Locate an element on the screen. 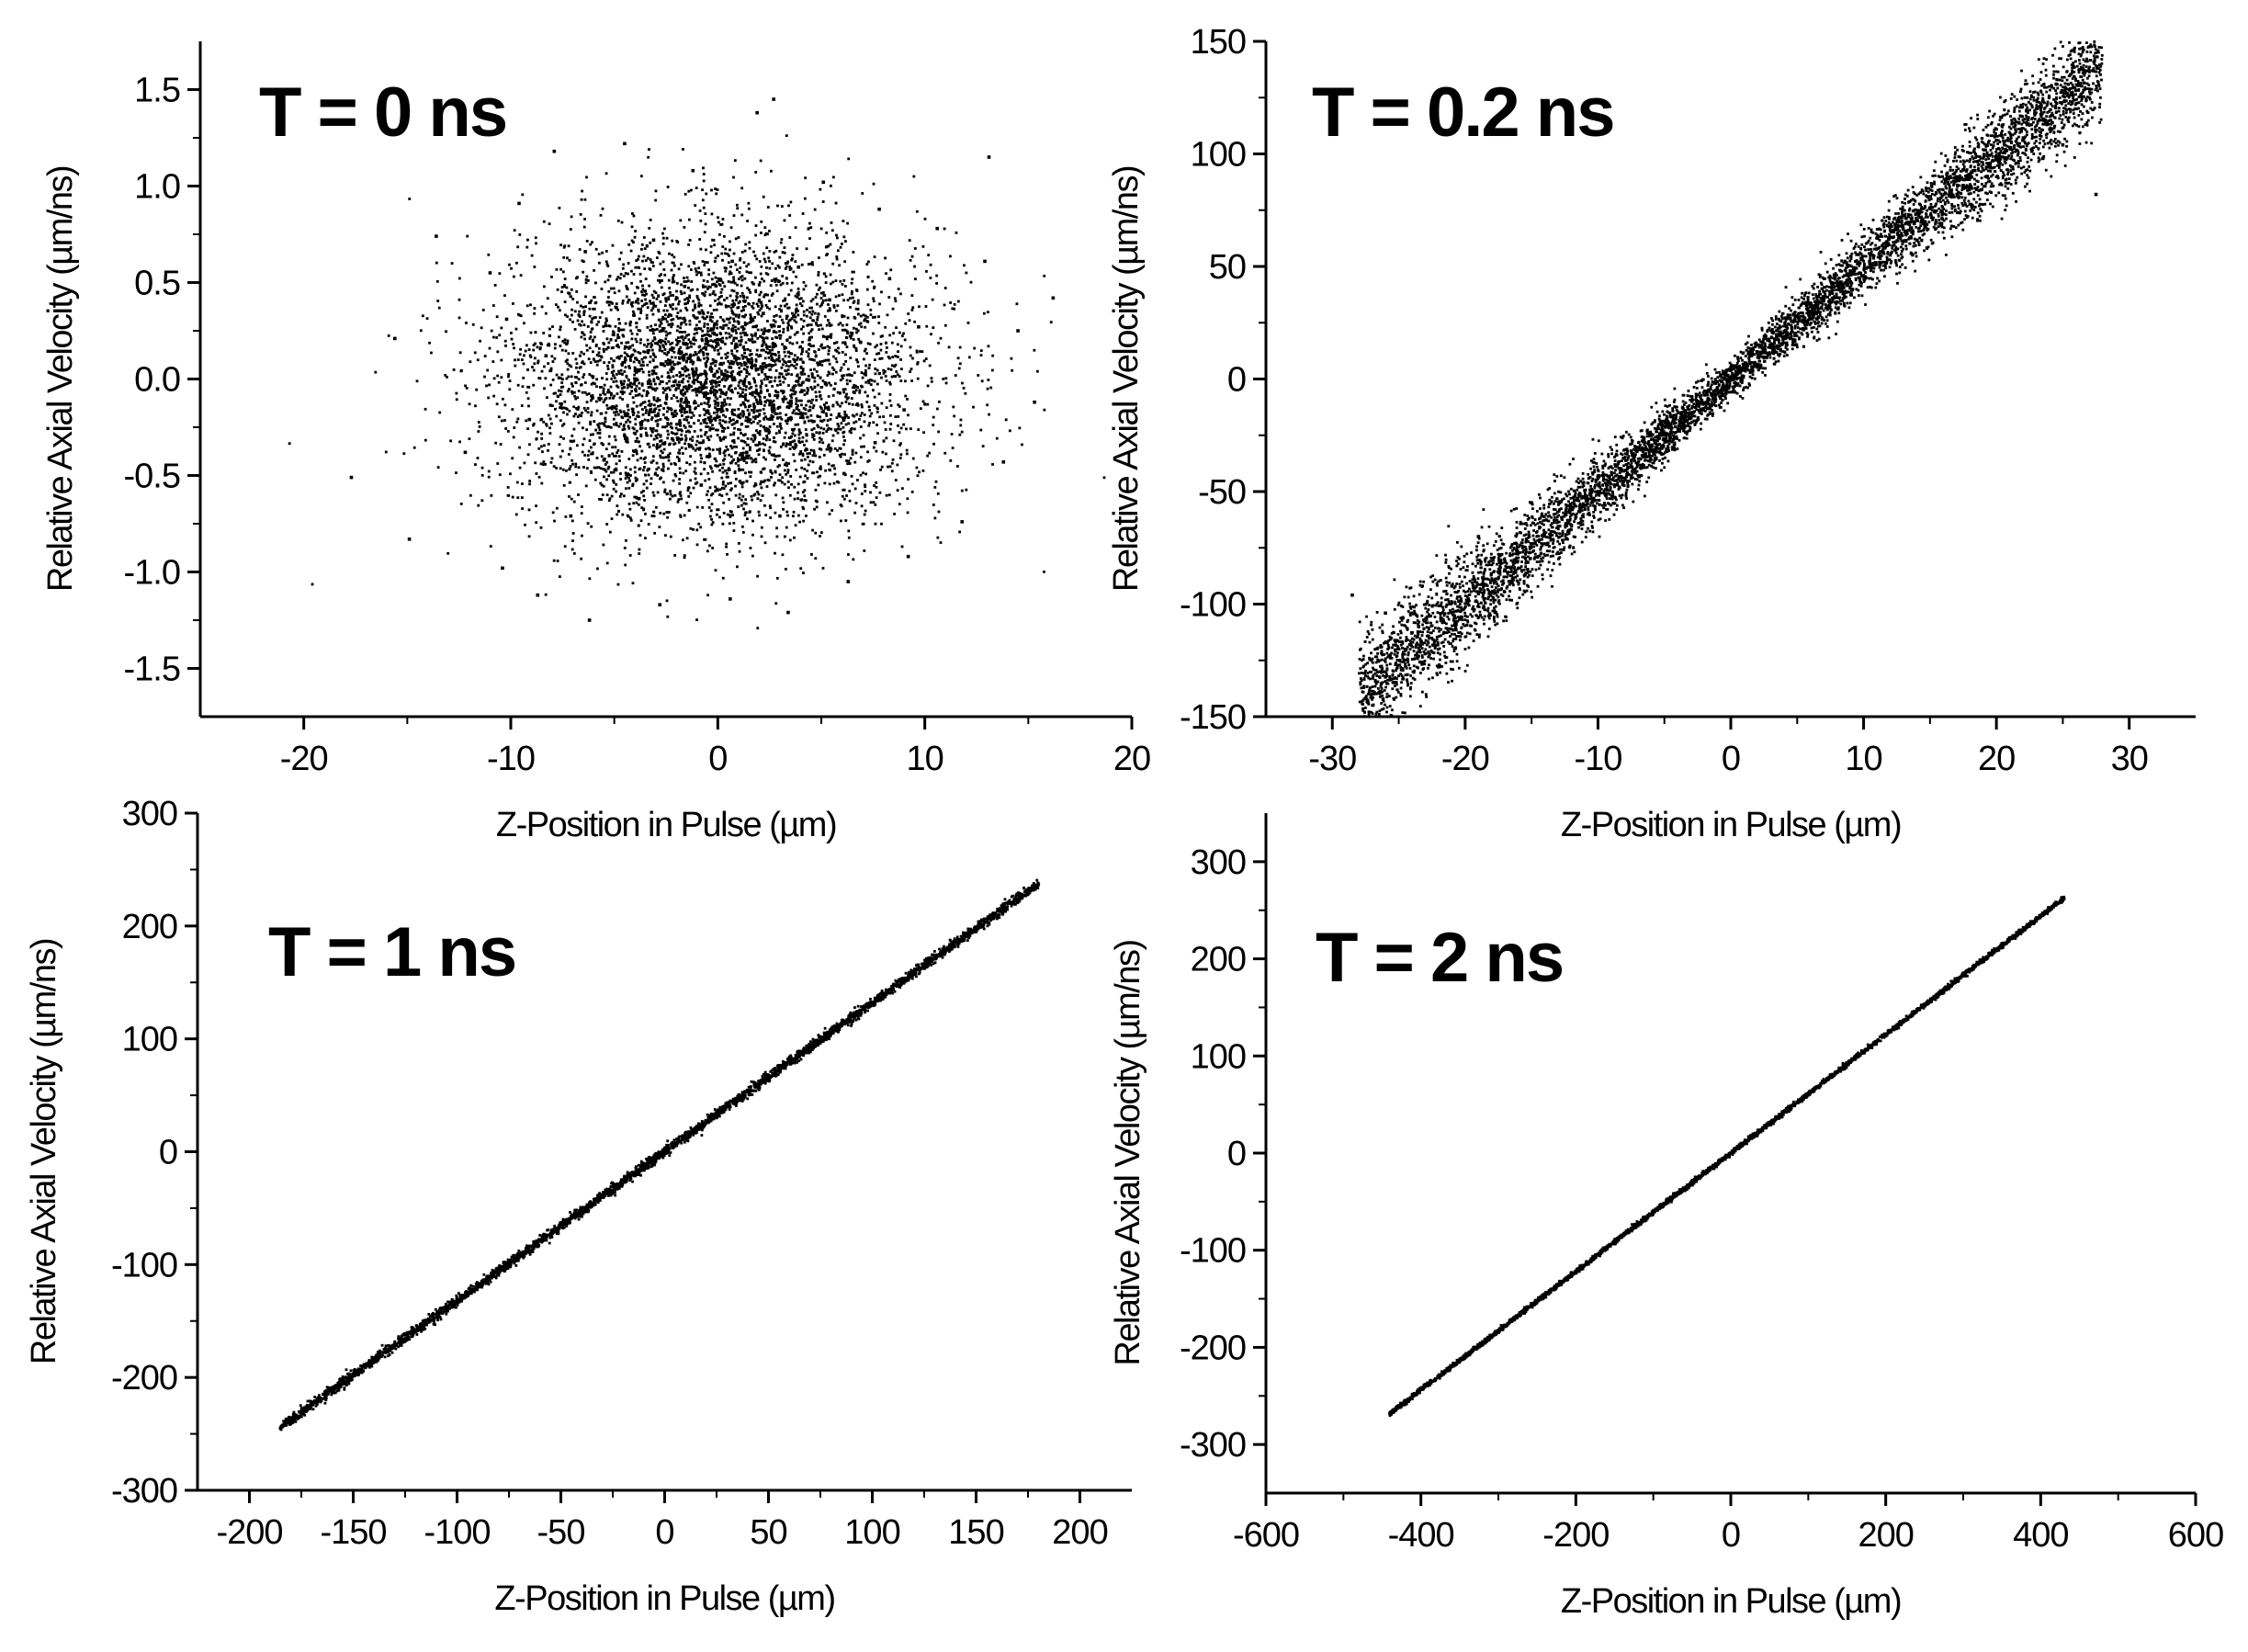 The width and height of the screenshot is (2248, 1652). panel-title: T = 0 ns is located at coordinates (382, 113).